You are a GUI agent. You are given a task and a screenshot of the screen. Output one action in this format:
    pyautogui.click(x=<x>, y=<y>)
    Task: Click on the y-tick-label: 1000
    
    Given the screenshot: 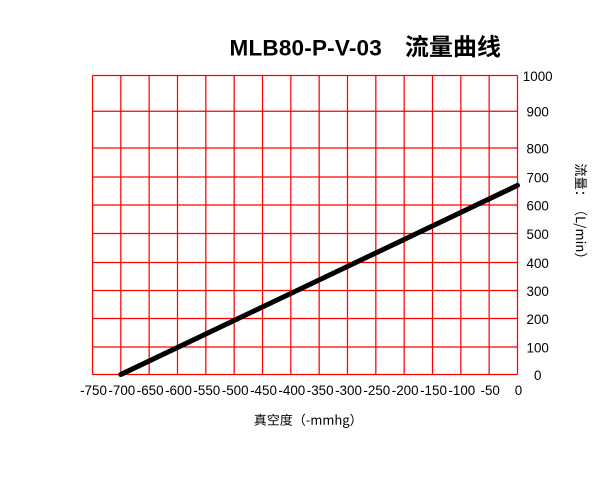 What is the action you would take?
    pyautogui.click(x=538, y=76)
    